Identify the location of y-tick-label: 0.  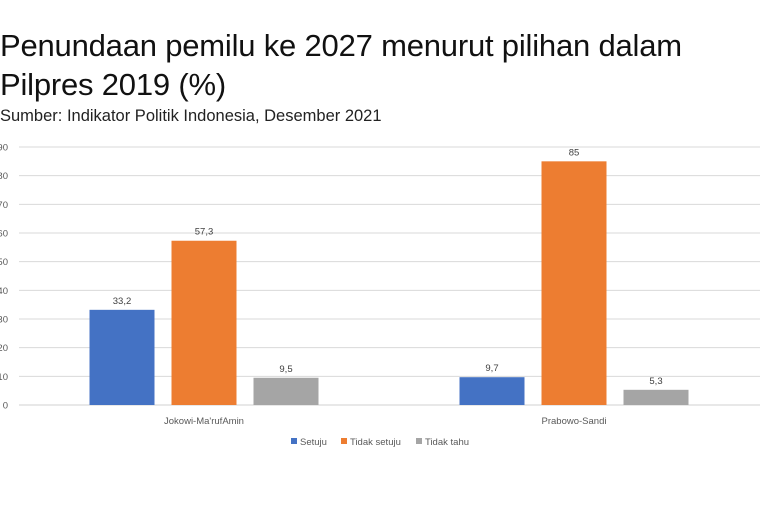
(5, 406).